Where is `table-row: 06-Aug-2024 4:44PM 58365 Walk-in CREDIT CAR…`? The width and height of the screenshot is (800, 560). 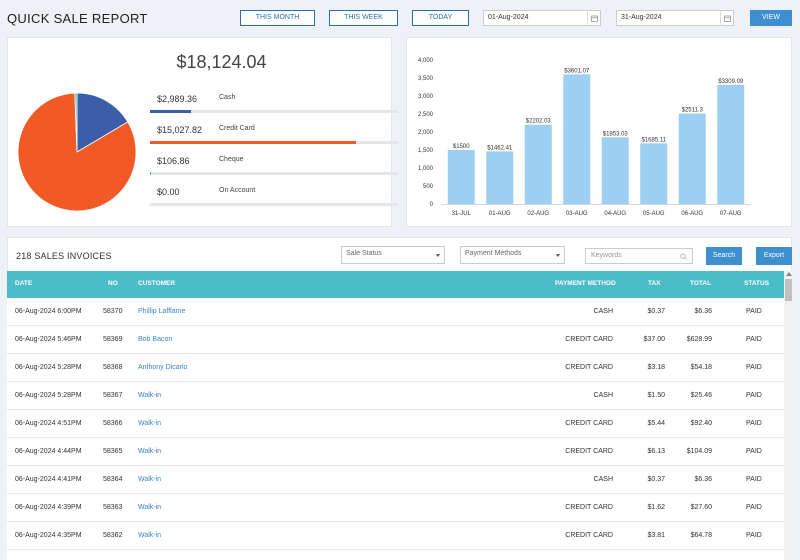 table-row: 06-Aug-2024 4:44PM 58365 Walk-in CREDIT CAR… is located at coordinates (395, 452).